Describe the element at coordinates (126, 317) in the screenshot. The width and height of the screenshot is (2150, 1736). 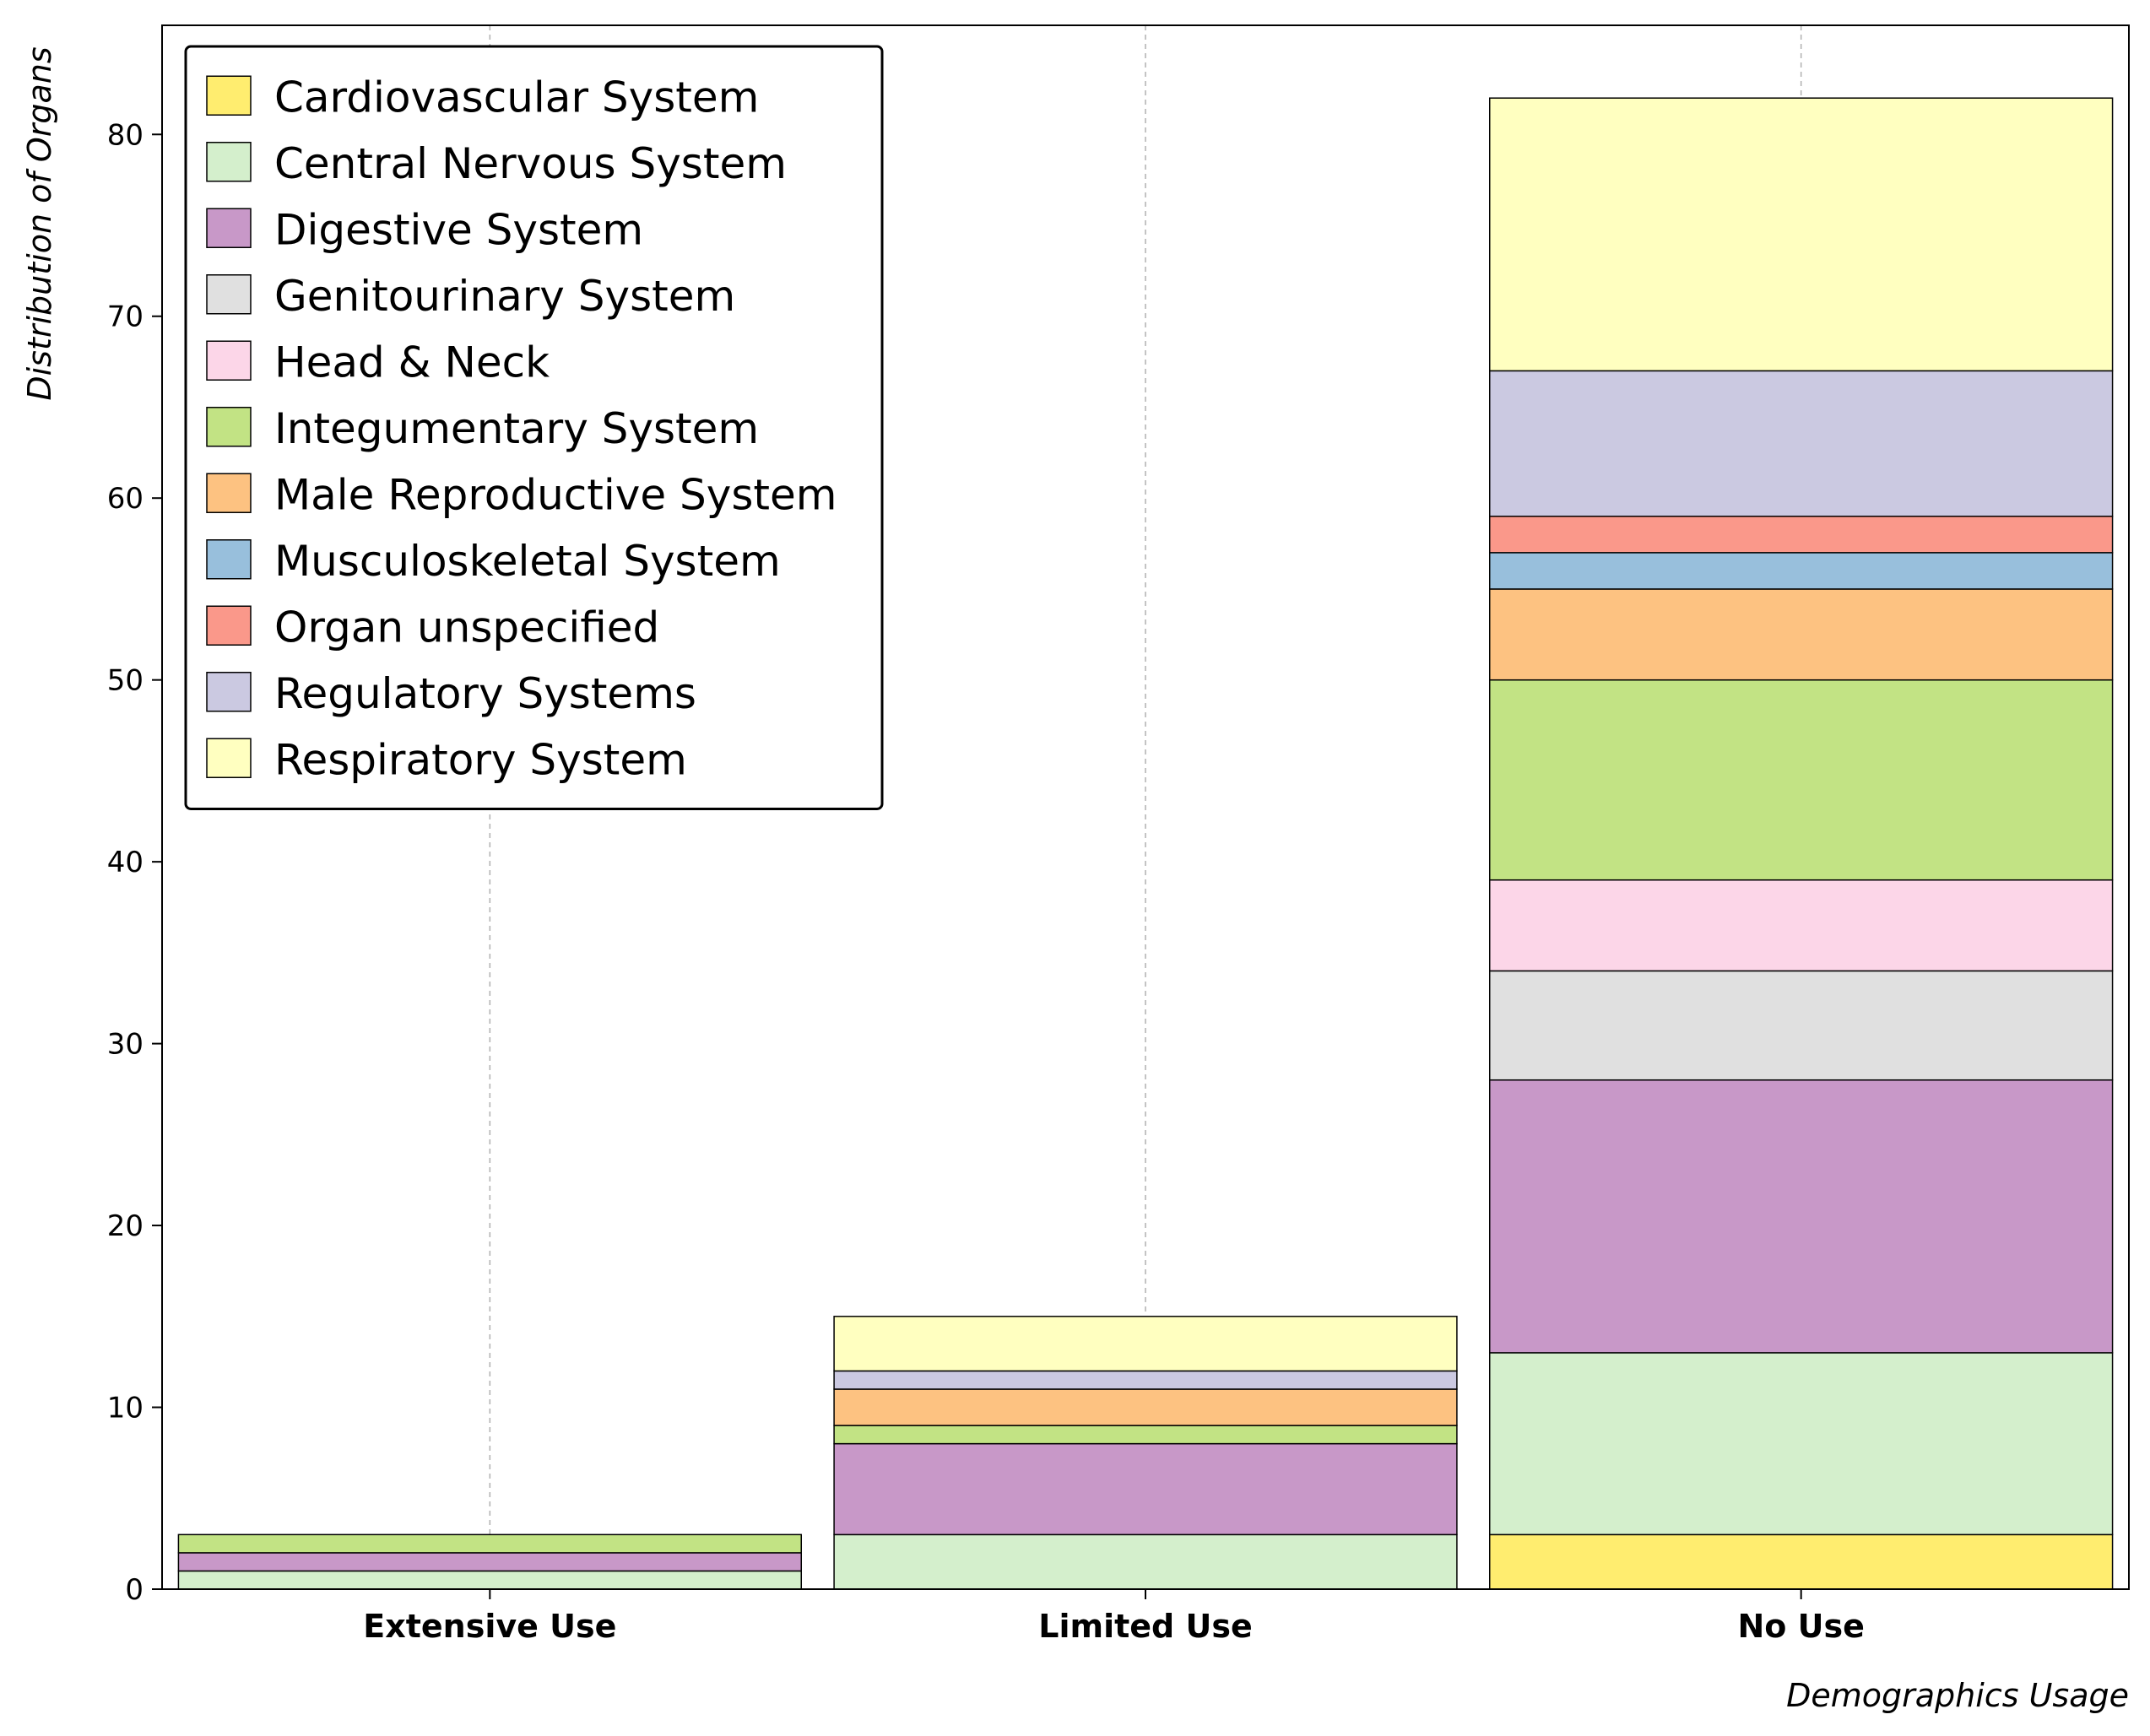
I see `y-tick-label: 70` at that location.